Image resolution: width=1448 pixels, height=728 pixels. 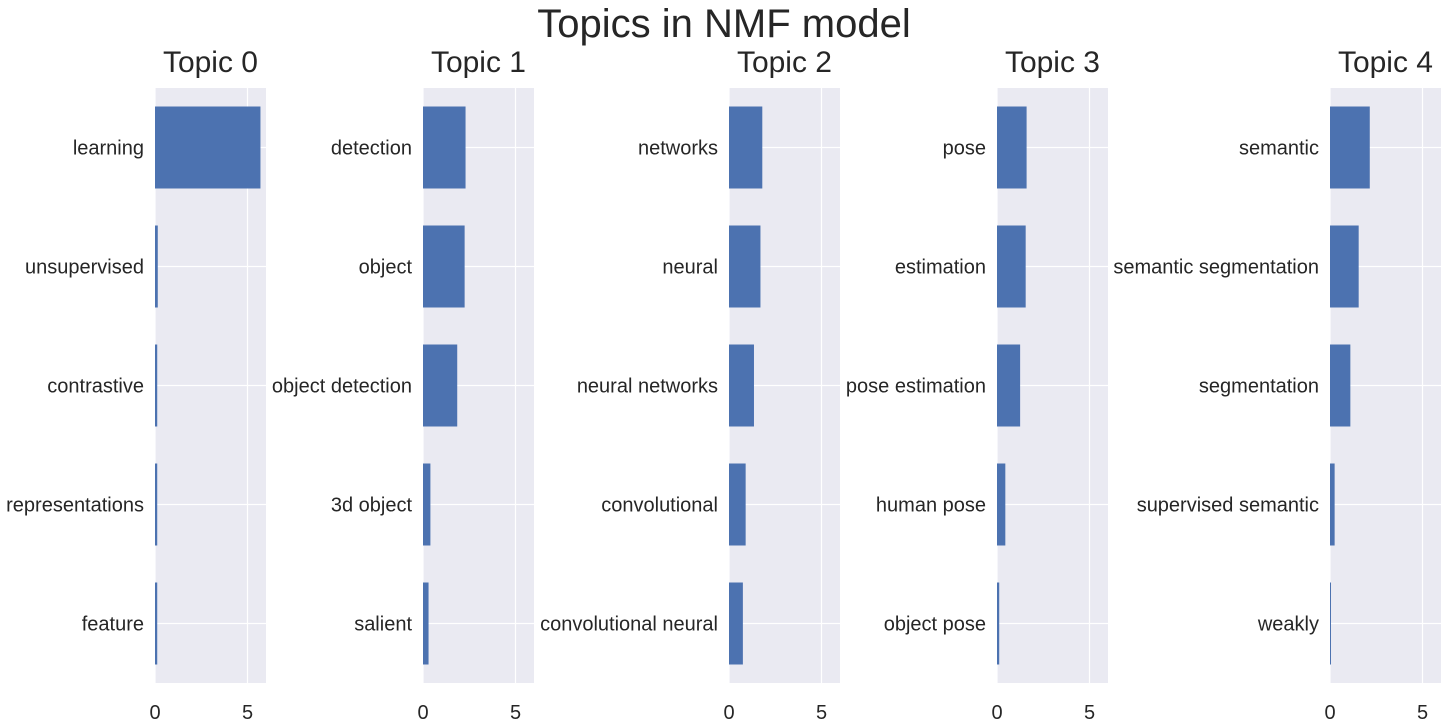 I want to click on panel-title: Topic 2, so click(x=784, y=62).